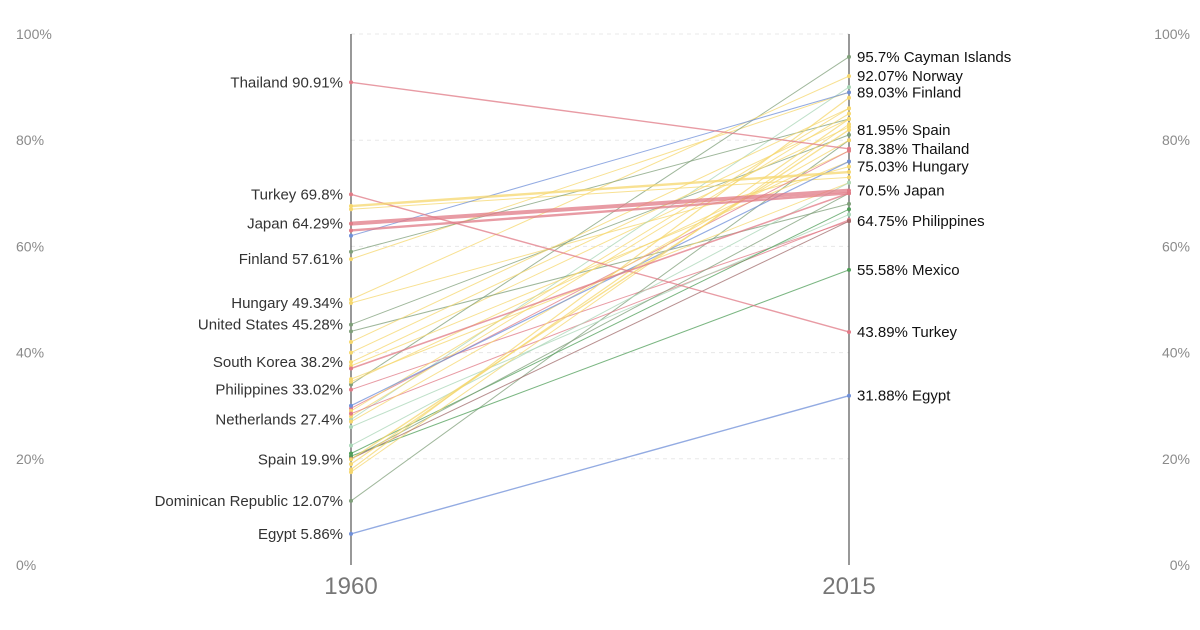 The height and width of the screenshot is (630, 1200). What do you see at coordinates (909, 92) in the screenshot?
I see `right-data-label: 89.03% Finland` at bounding box center [909, 92].